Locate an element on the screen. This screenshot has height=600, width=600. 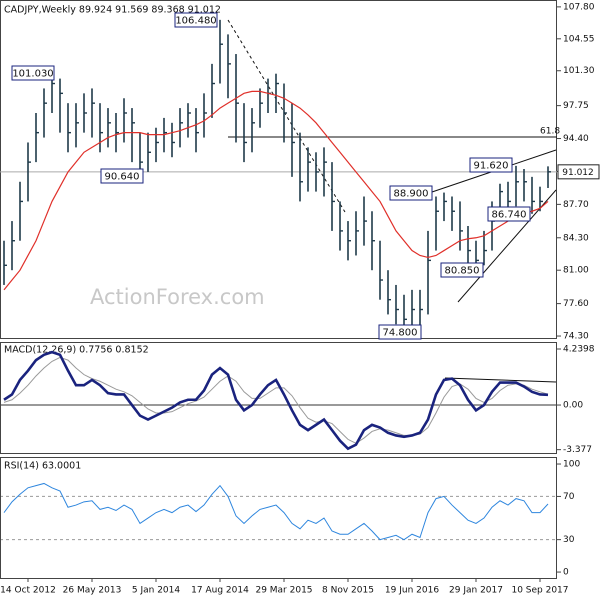
x-tick-label: 19 Jun 2016 is located at coordinates (412, 591).